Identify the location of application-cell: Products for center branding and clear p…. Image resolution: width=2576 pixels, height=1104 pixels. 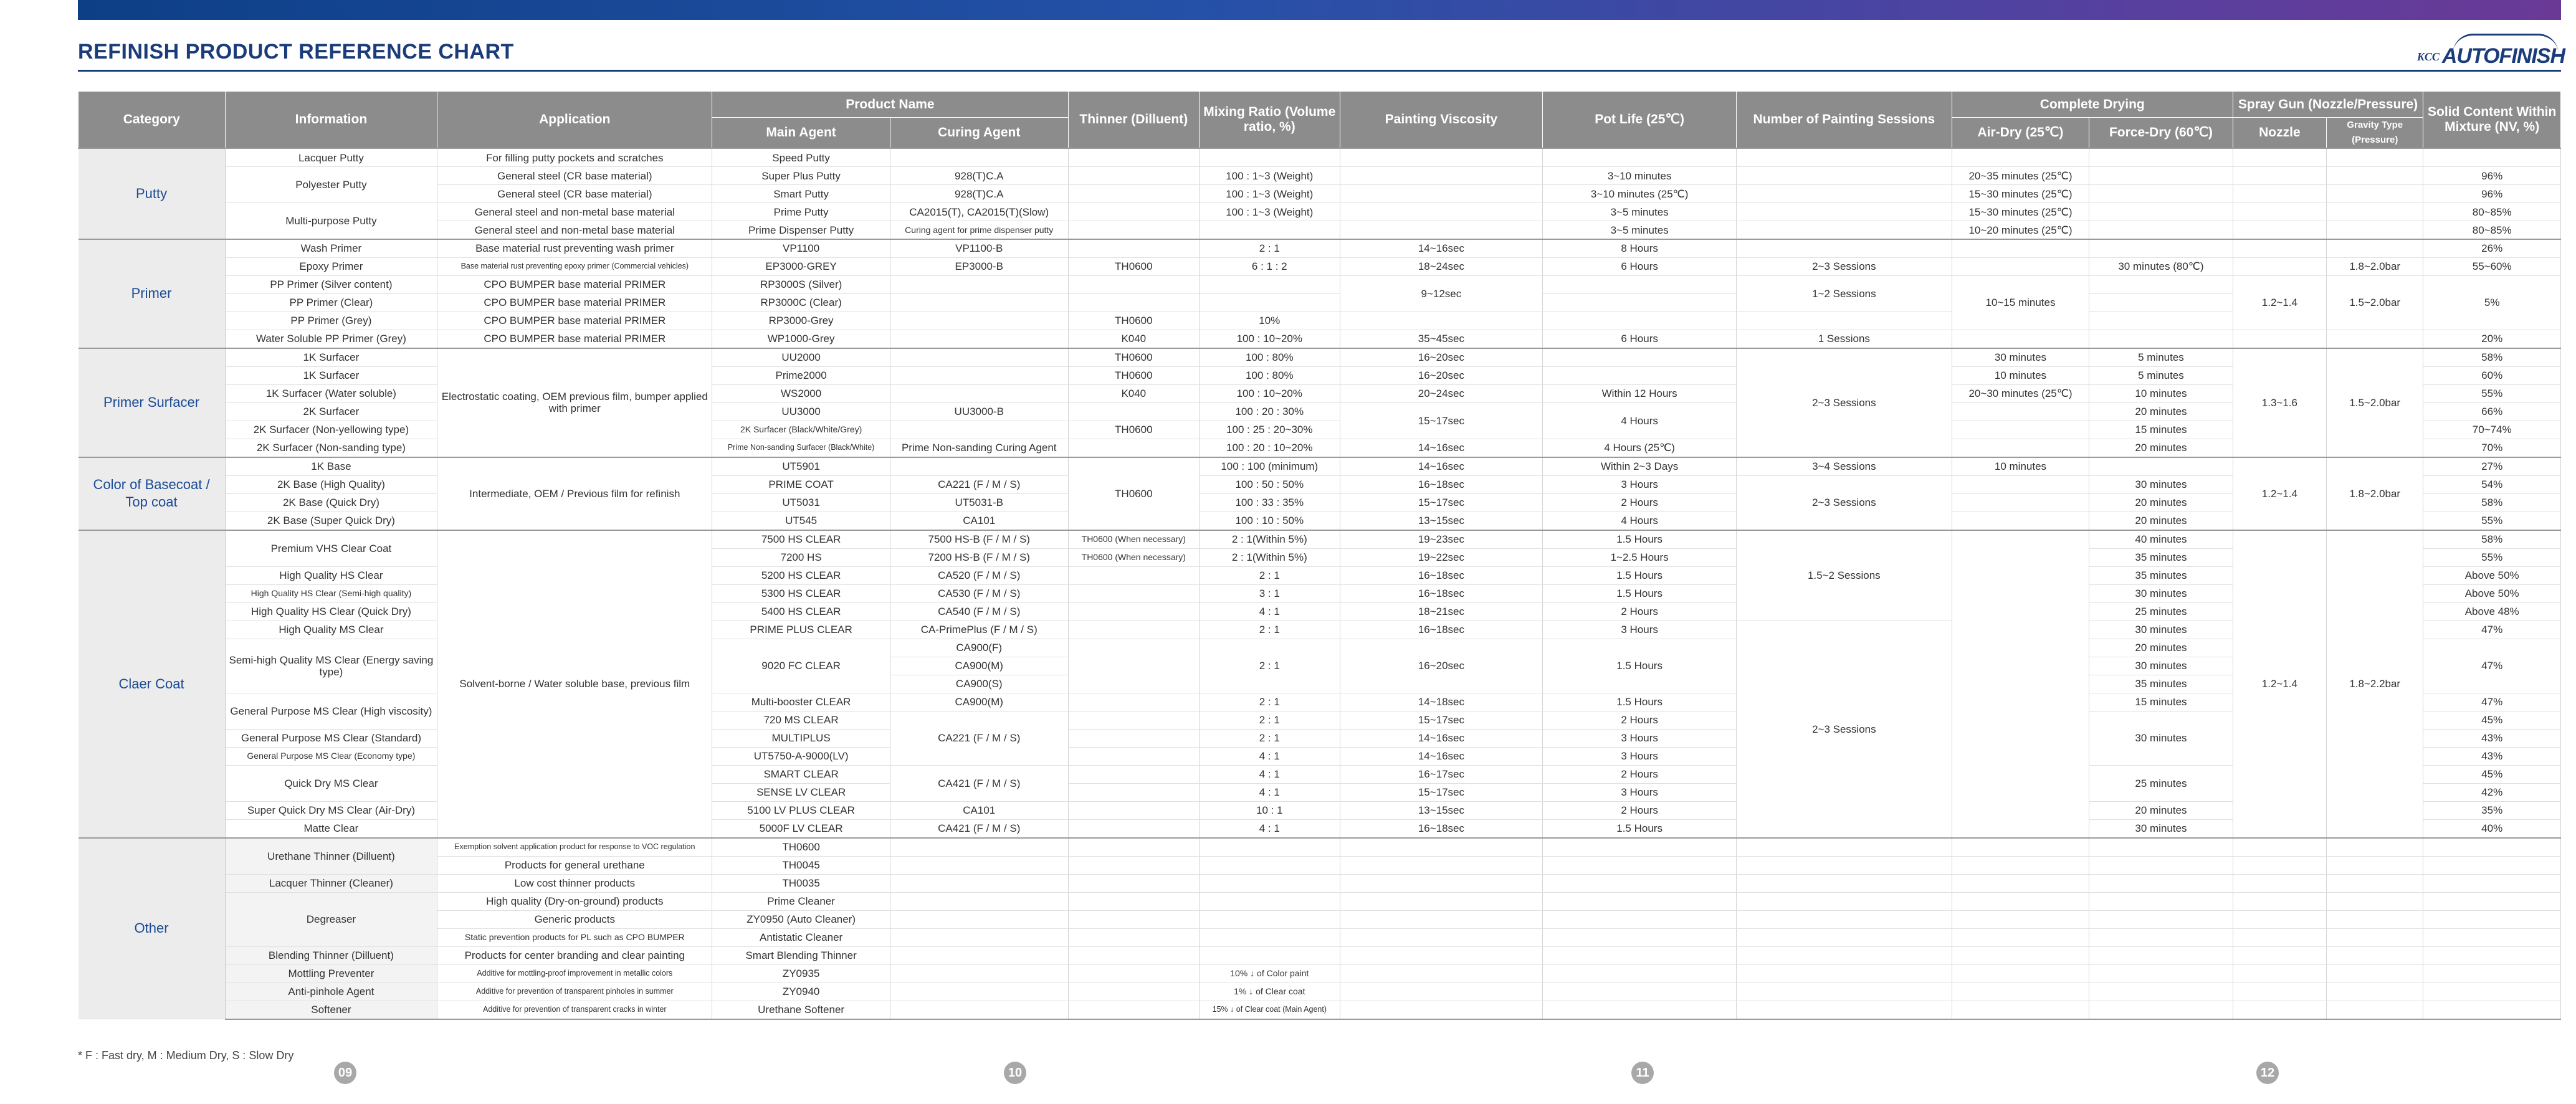
(575, 955).